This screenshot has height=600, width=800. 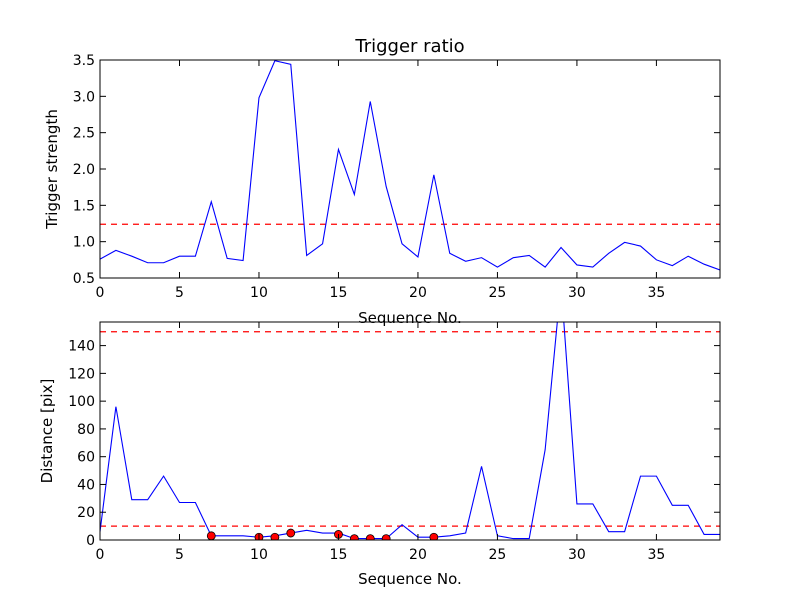 I want to click on bottom-y-tick-label: 60, so click(x=86, y=458).